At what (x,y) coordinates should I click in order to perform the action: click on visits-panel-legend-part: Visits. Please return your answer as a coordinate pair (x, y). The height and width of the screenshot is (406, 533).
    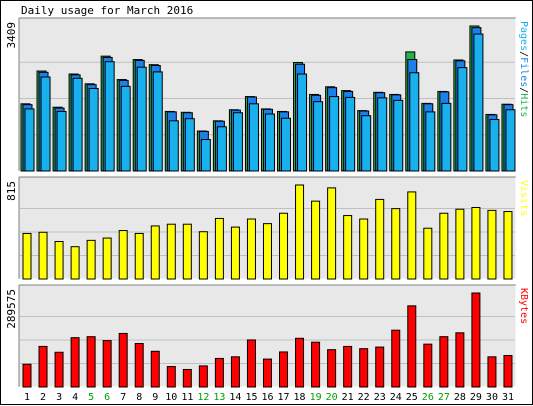
    Looking at the image, I should click on (523, 198).